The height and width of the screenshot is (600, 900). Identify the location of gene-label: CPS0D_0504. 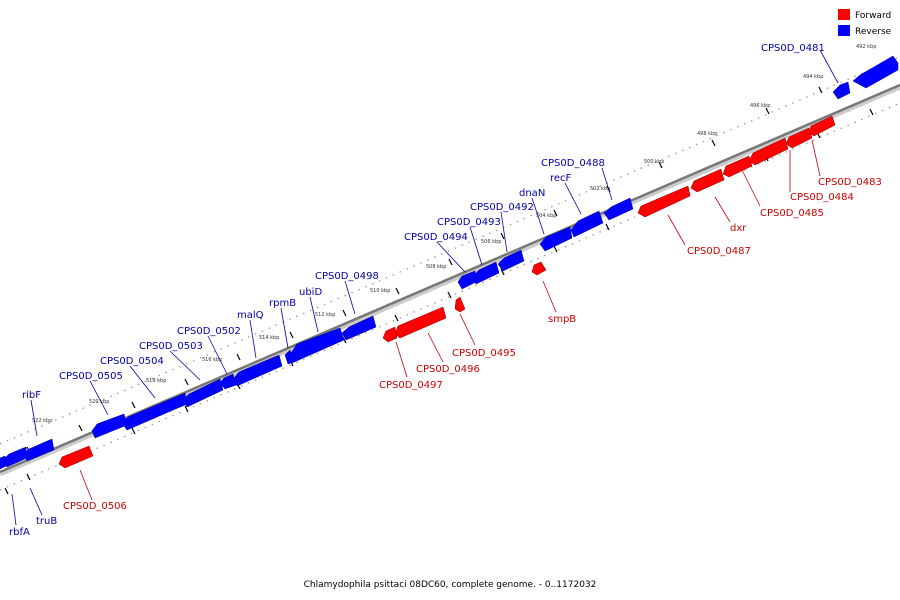
(132, 361).